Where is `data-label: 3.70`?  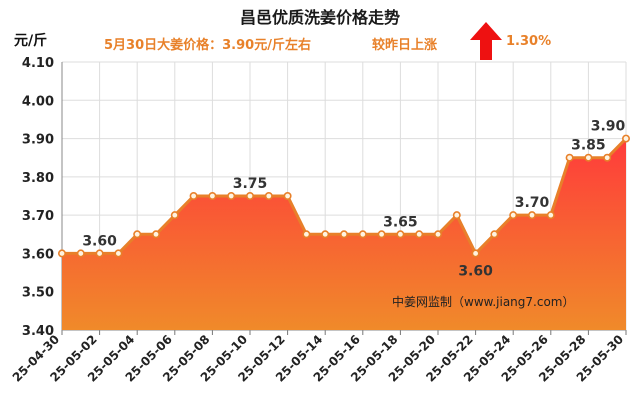
data-label: 3.70 is located at coordinates (532, 203).